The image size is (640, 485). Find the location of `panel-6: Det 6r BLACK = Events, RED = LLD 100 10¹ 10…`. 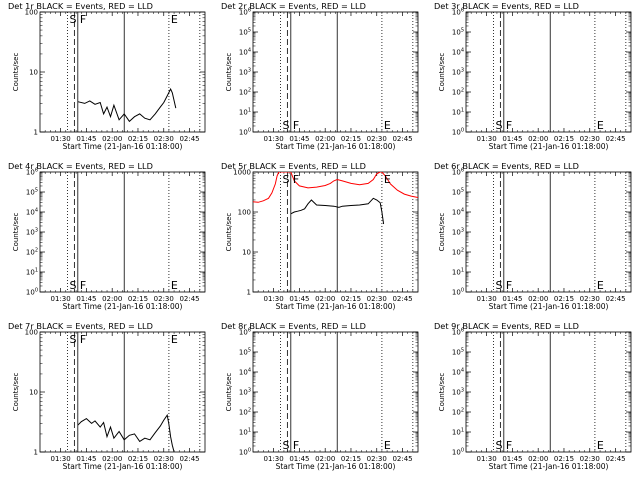

panel-6: Det 6r BLACK = Events, RED = LLD 100 10¹ 10… is located at coordinates (533, 236).